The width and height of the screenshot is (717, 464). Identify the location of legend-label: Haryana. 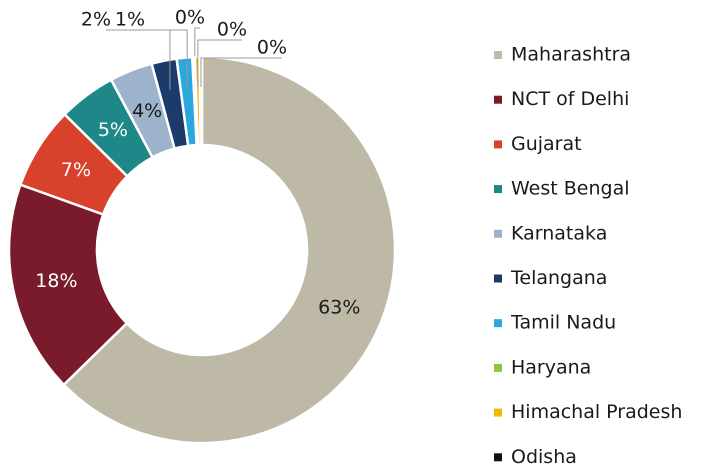
(551, 367).